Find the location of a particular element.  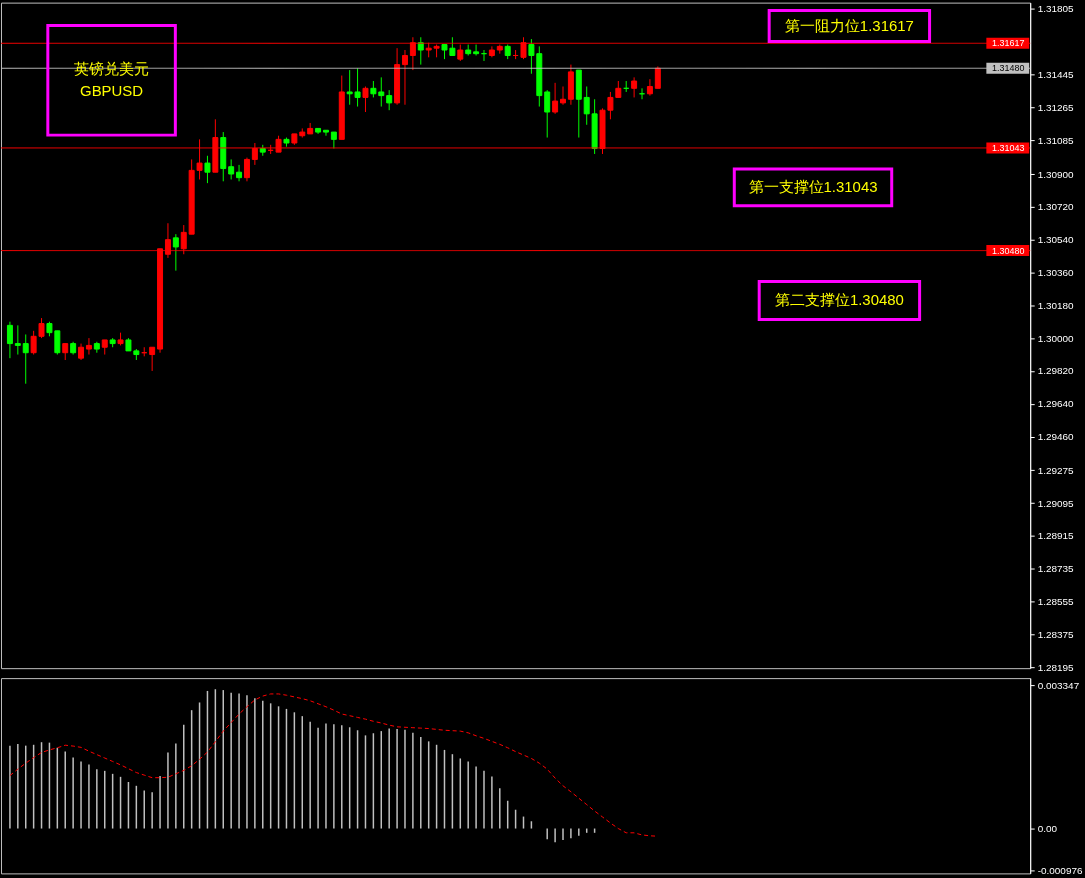

annotation: 第一支撑位1.31043 is located at coordinates (813, 187).